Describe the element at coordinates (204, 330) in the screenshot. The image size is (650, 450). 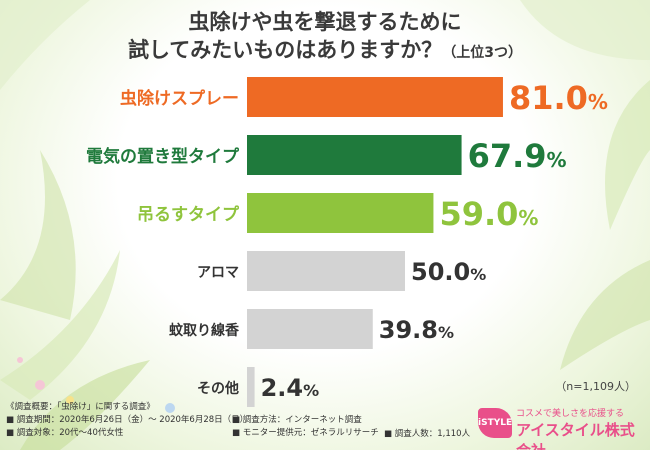
I see `category-label: 蚊取り線香` at that location.